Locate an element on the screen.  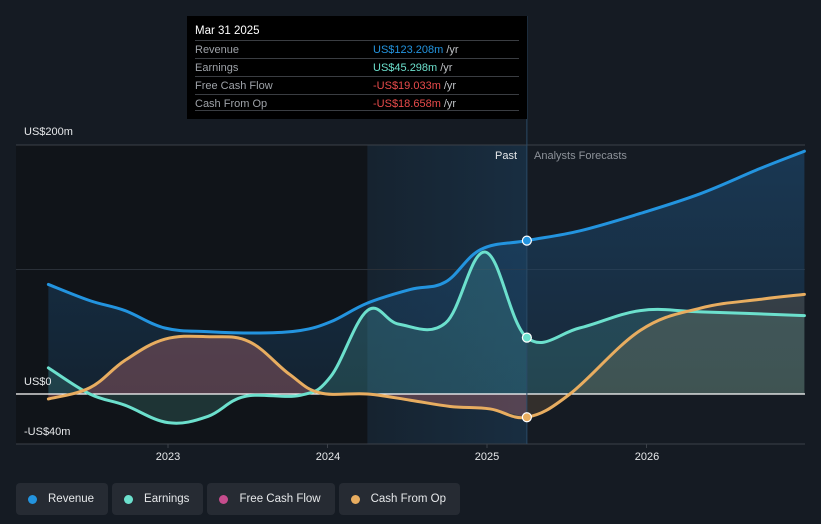
tooltip-row-fcf: Free Cash Flow -US$19.033m/yr is located at coordinates (357, 85).